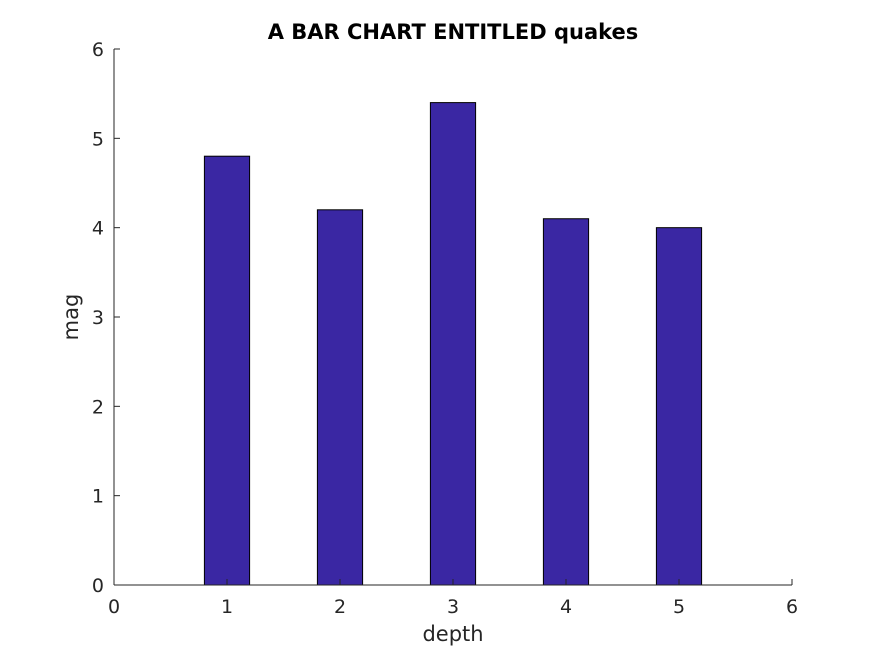  What do you see at coordinates (98, 407) in the screenshot?
I see `y-tick-label: 2` at bounding box center [98, 407].